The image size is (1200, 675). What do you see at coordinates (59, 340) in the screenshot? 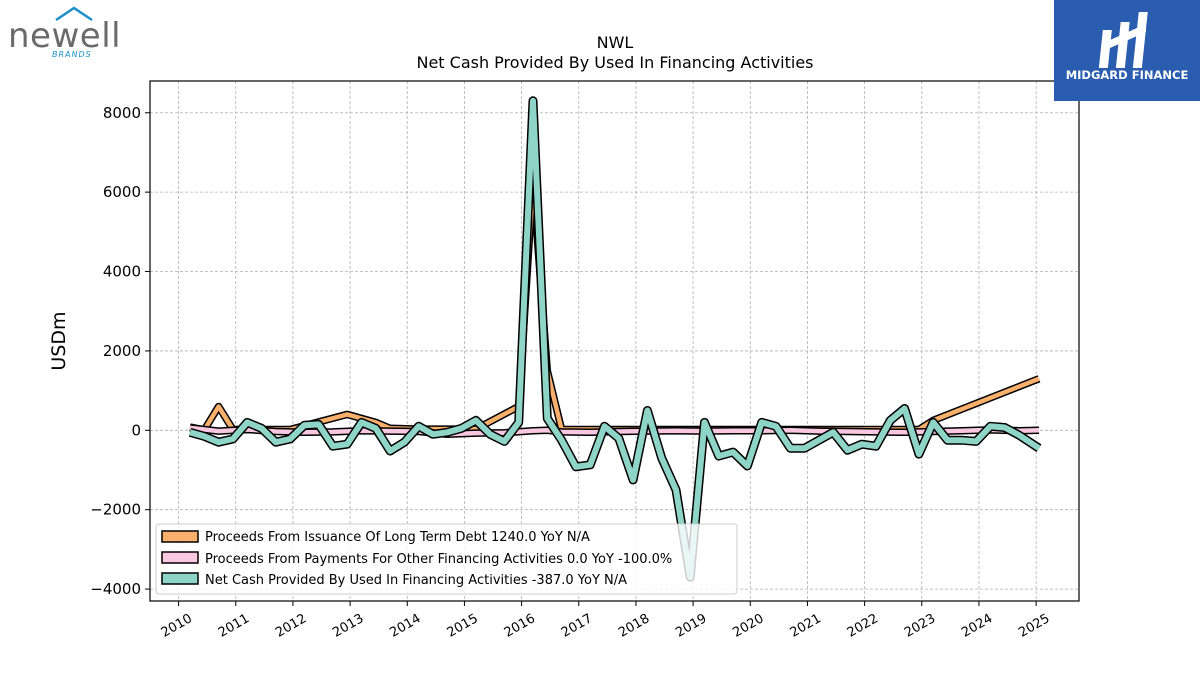
I see `y-axis-label: USDm` at bounding box center [59, 340].